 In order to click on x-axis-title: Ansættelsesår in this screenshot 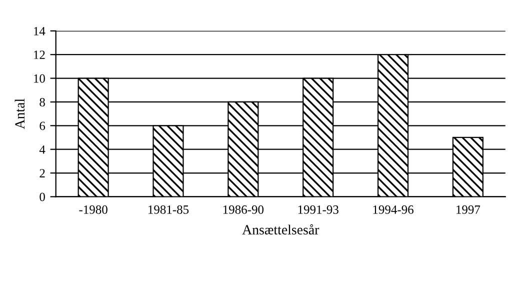, I will do `click(281, 229)`.